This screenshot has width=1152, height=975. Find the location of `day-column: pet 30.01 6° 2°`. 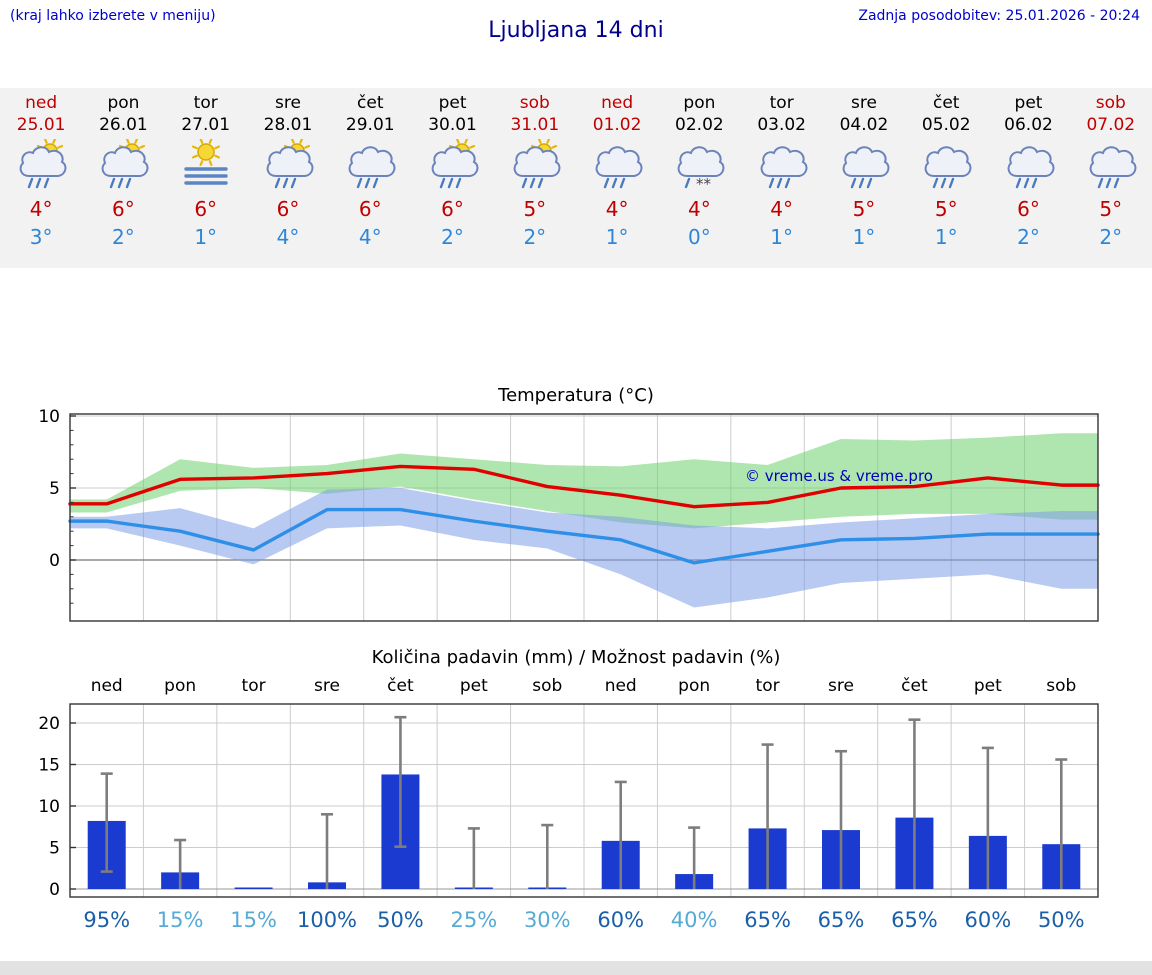

day-column: pet 30.01 6° 2° is located at coordinates (452, 178).